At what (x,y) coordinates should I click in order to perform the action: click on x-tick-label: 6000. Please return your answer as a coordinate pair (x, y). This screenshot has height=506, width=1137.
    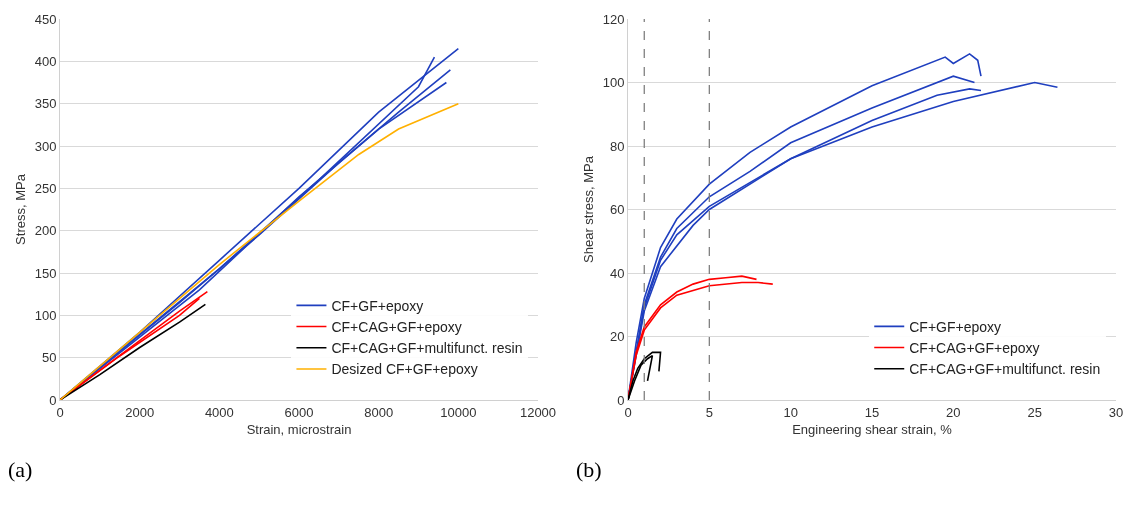
    Looking at the image, I should click on (299, 412).